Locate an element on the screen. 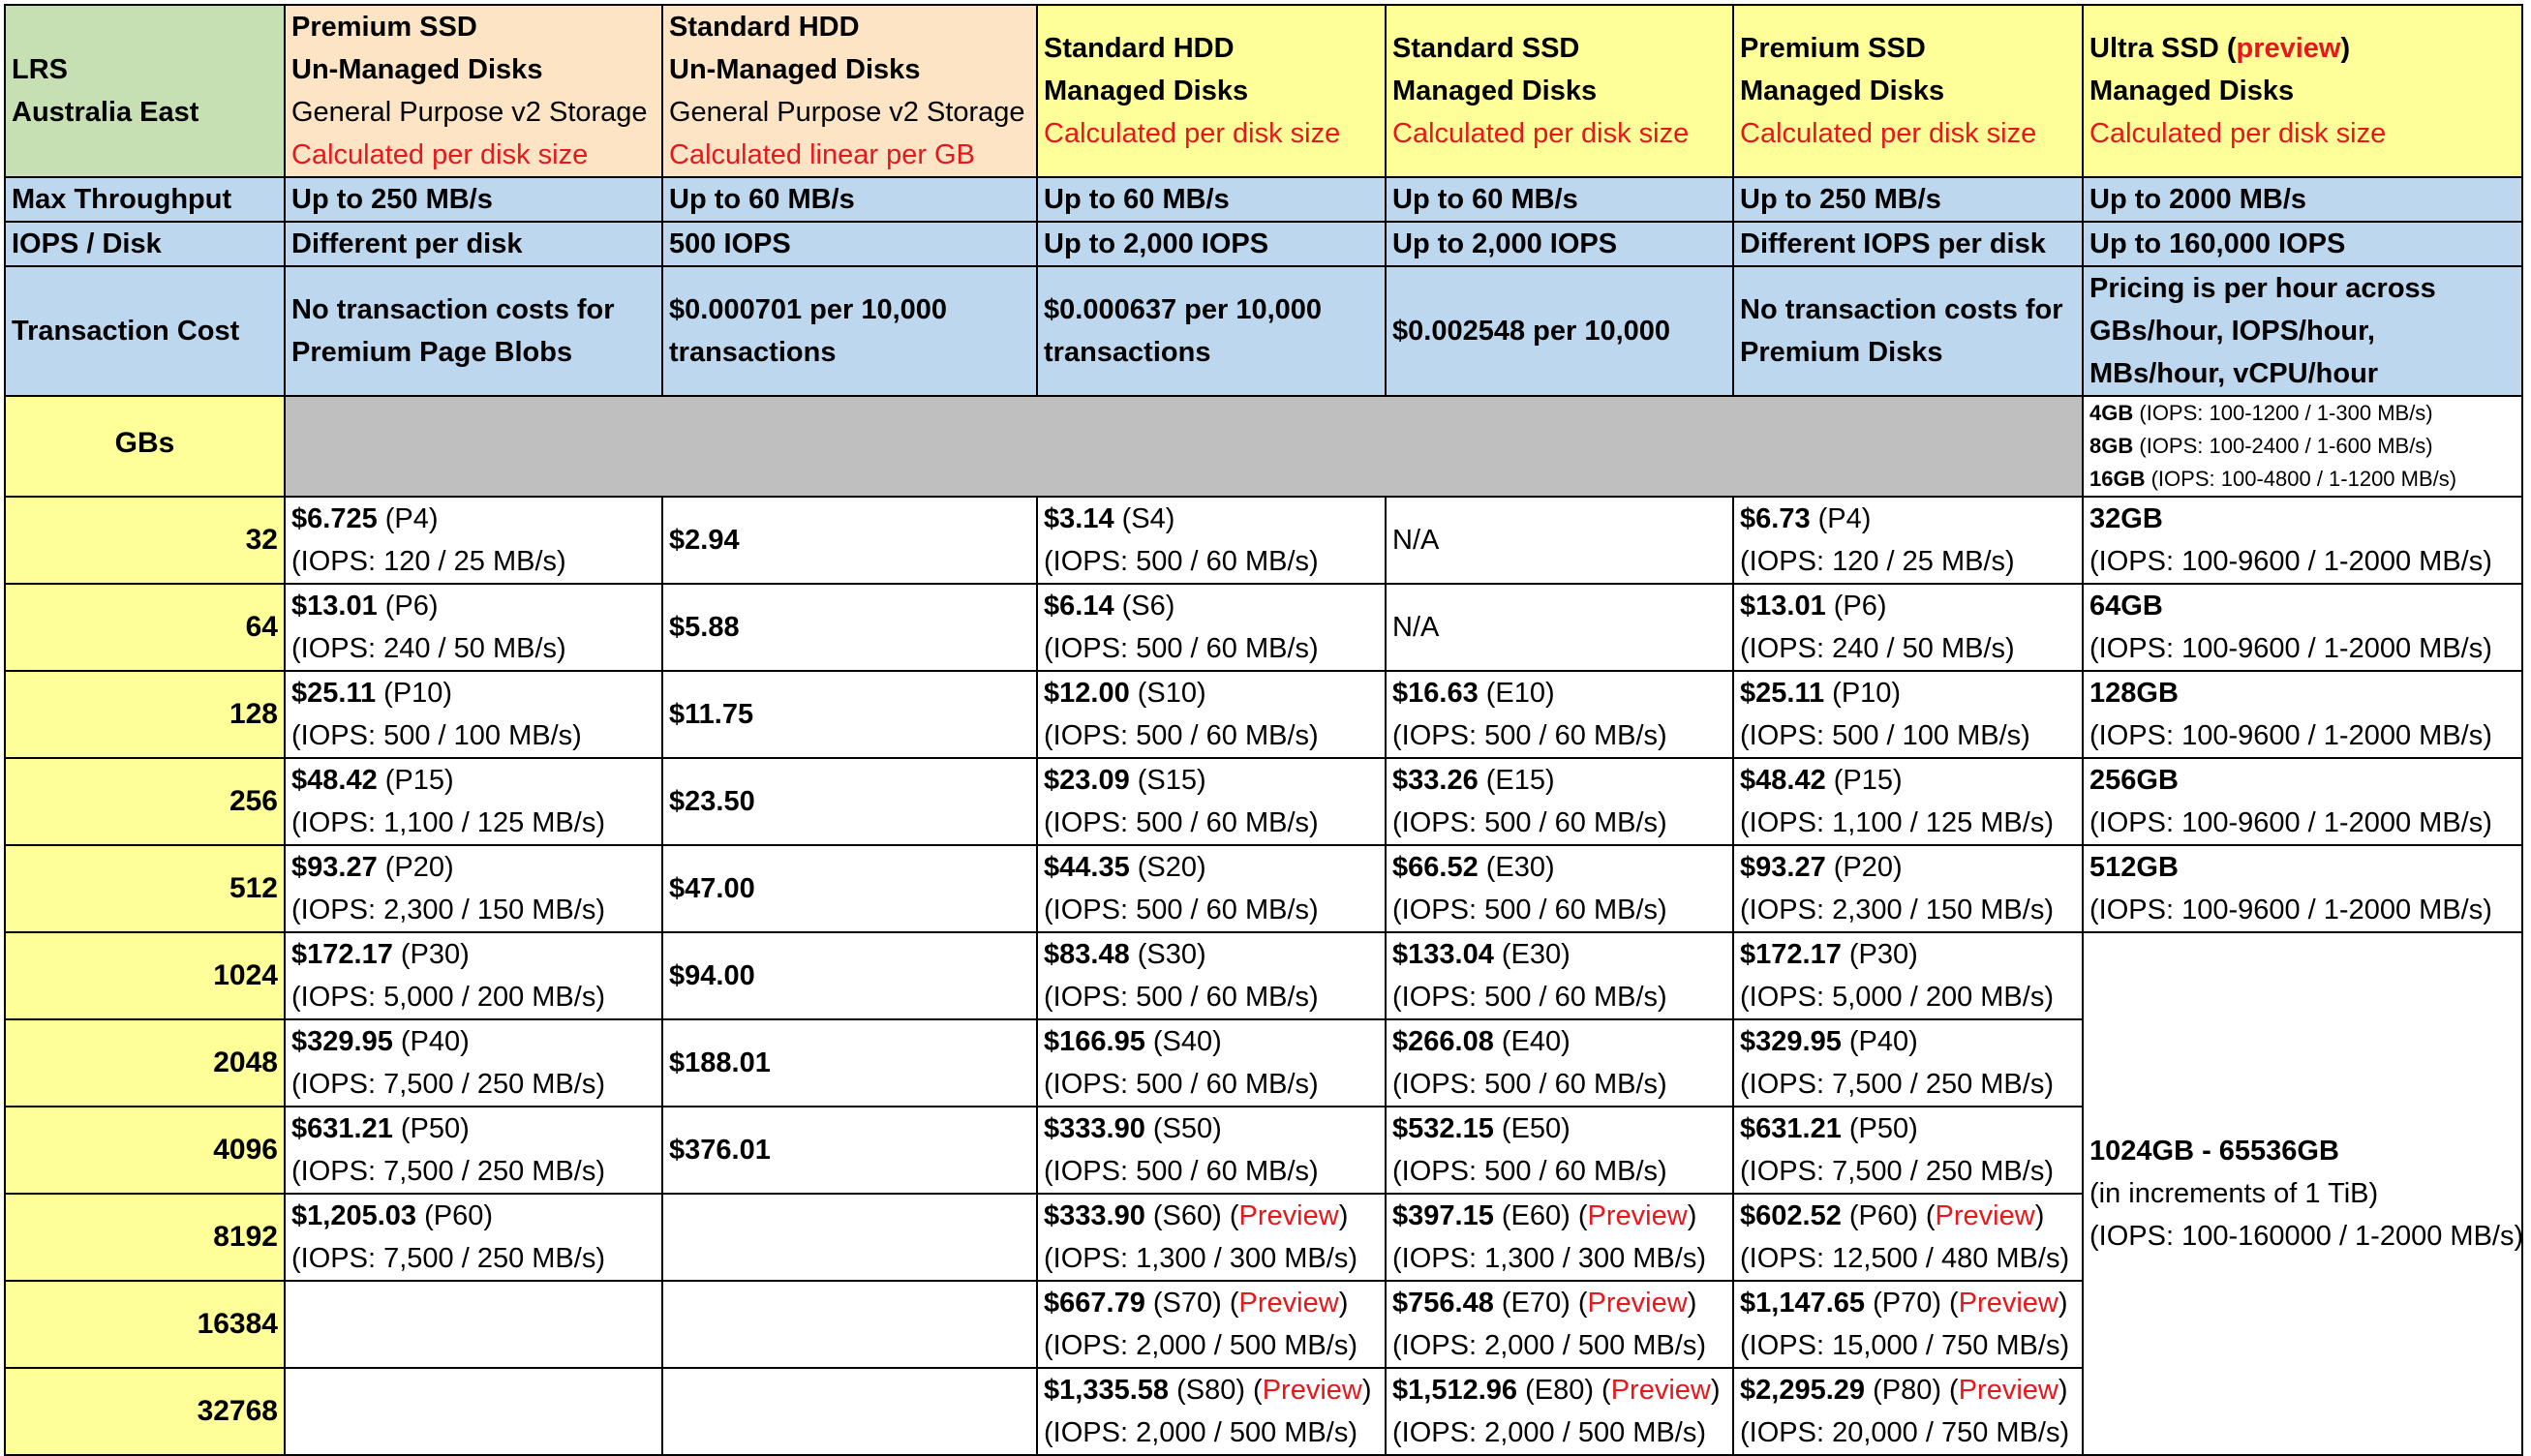 This screenshot has width=2531, height=1456. col-subtitle: Managed Disks is located at coordinates (2192, 91).